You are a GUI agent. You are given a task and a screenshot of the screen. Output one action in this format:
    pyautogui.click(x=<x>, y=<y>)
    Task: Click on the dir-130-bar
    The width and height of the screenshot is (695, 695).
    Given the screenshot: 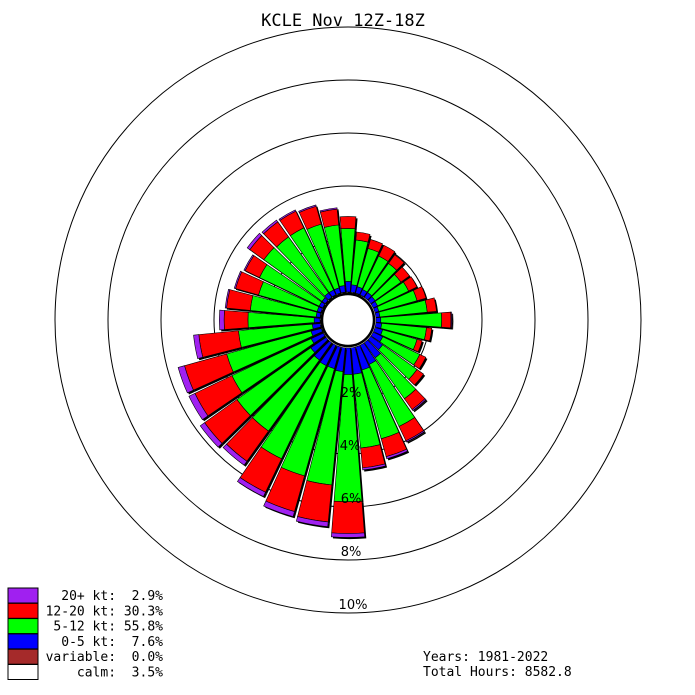 What is the action you would take?
    pyautogui.click(x=395, y=360)
    